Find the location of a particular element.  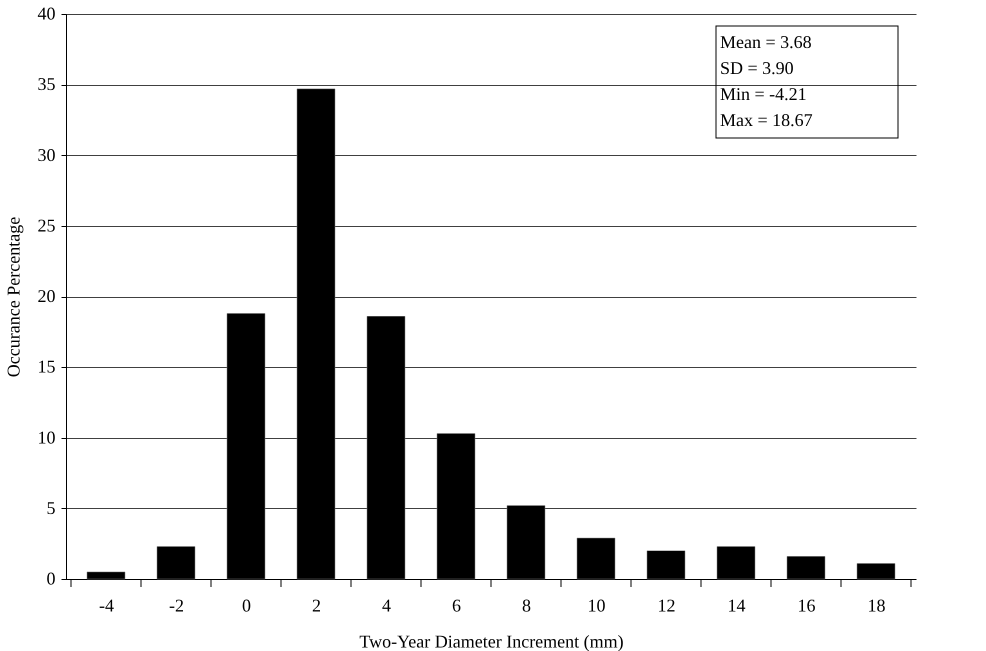

y-tick-label: 5 is located at coordinates (51, 508).